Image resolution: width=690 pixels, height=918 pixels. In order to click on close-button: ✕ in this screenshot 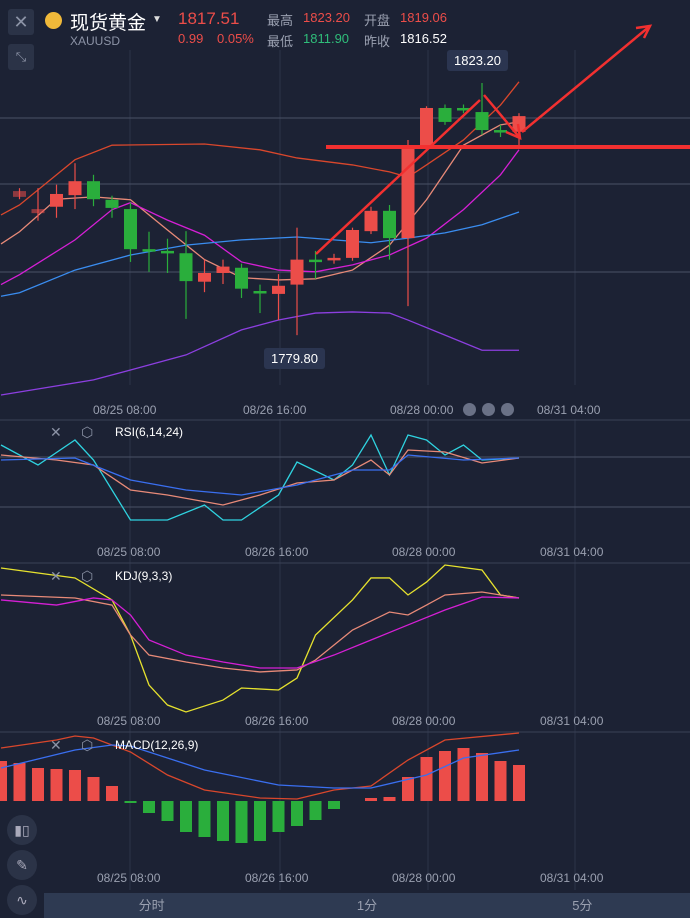, I will do `click(21, 22)`.